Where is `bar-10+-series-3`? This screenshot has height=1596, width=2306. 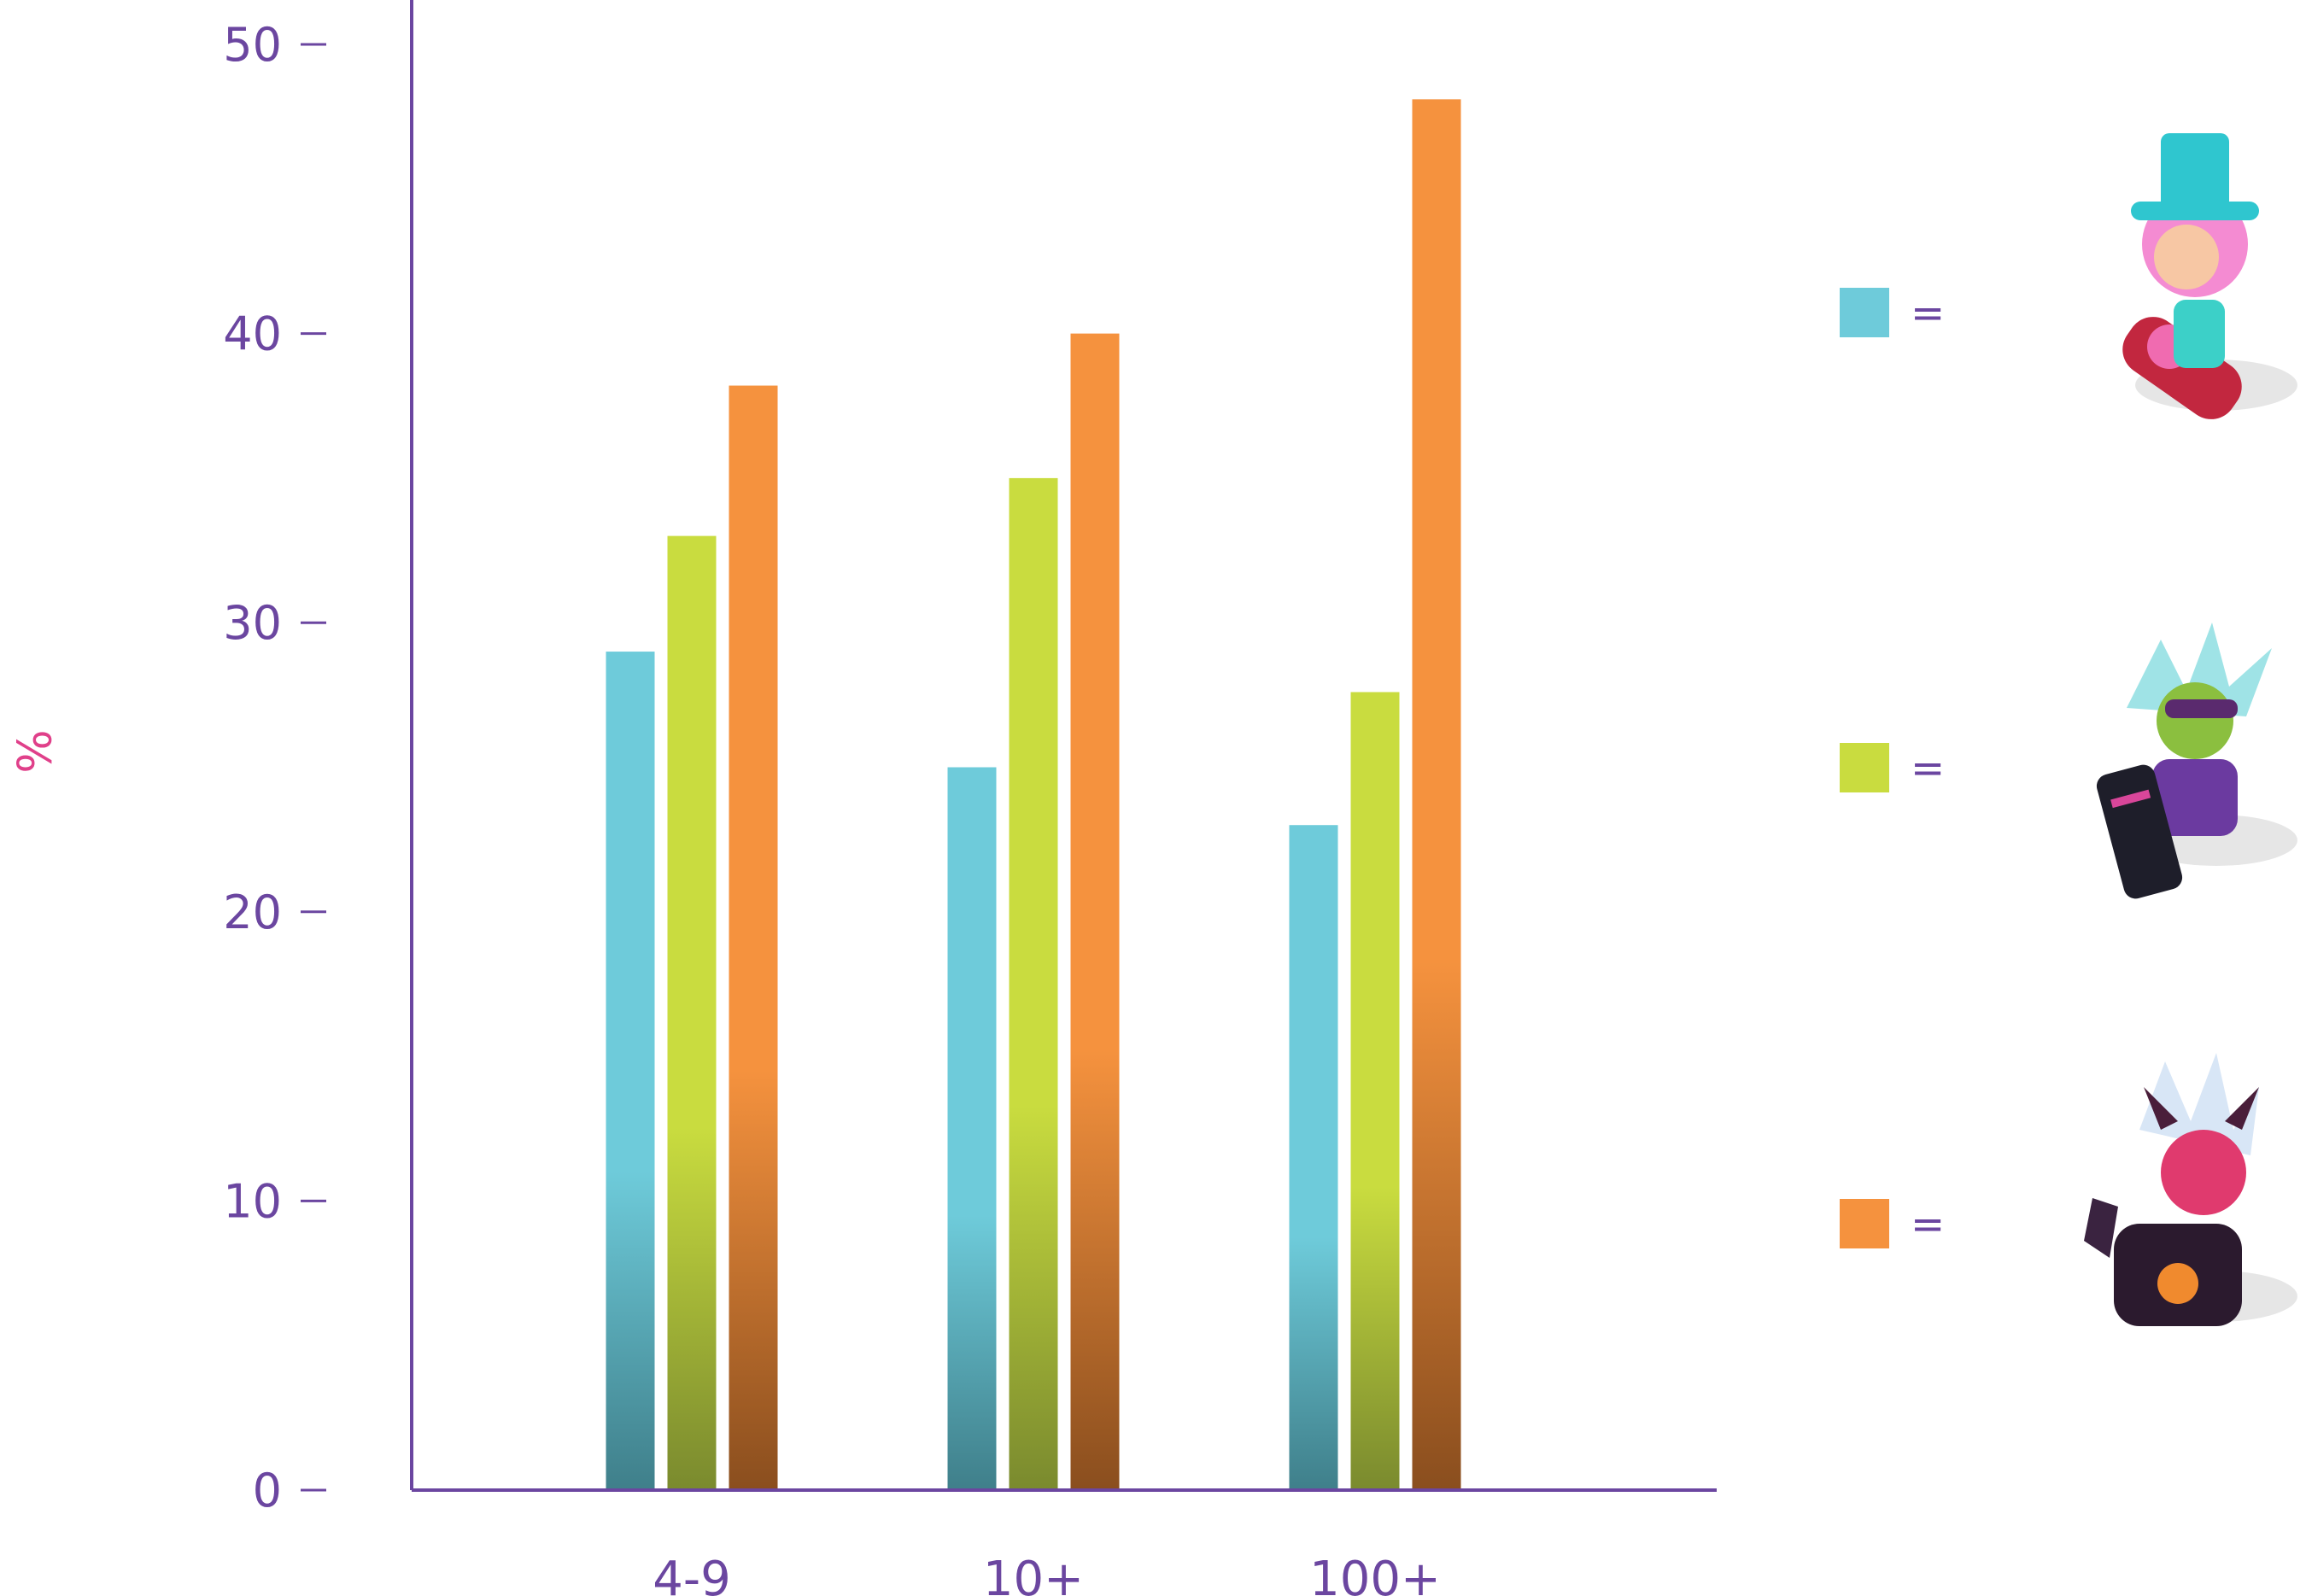 bar-10+-series-3 is located at coordinates (1095, 912).